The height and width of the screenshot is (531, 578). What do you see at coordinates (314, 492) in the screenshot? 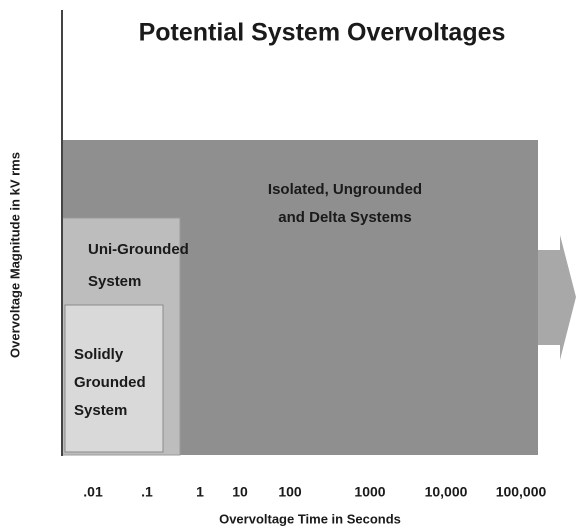
I see `x-ticks: .01 .1 1 10 100 1000 10,000 100,000` at bounding box center [314, 492].